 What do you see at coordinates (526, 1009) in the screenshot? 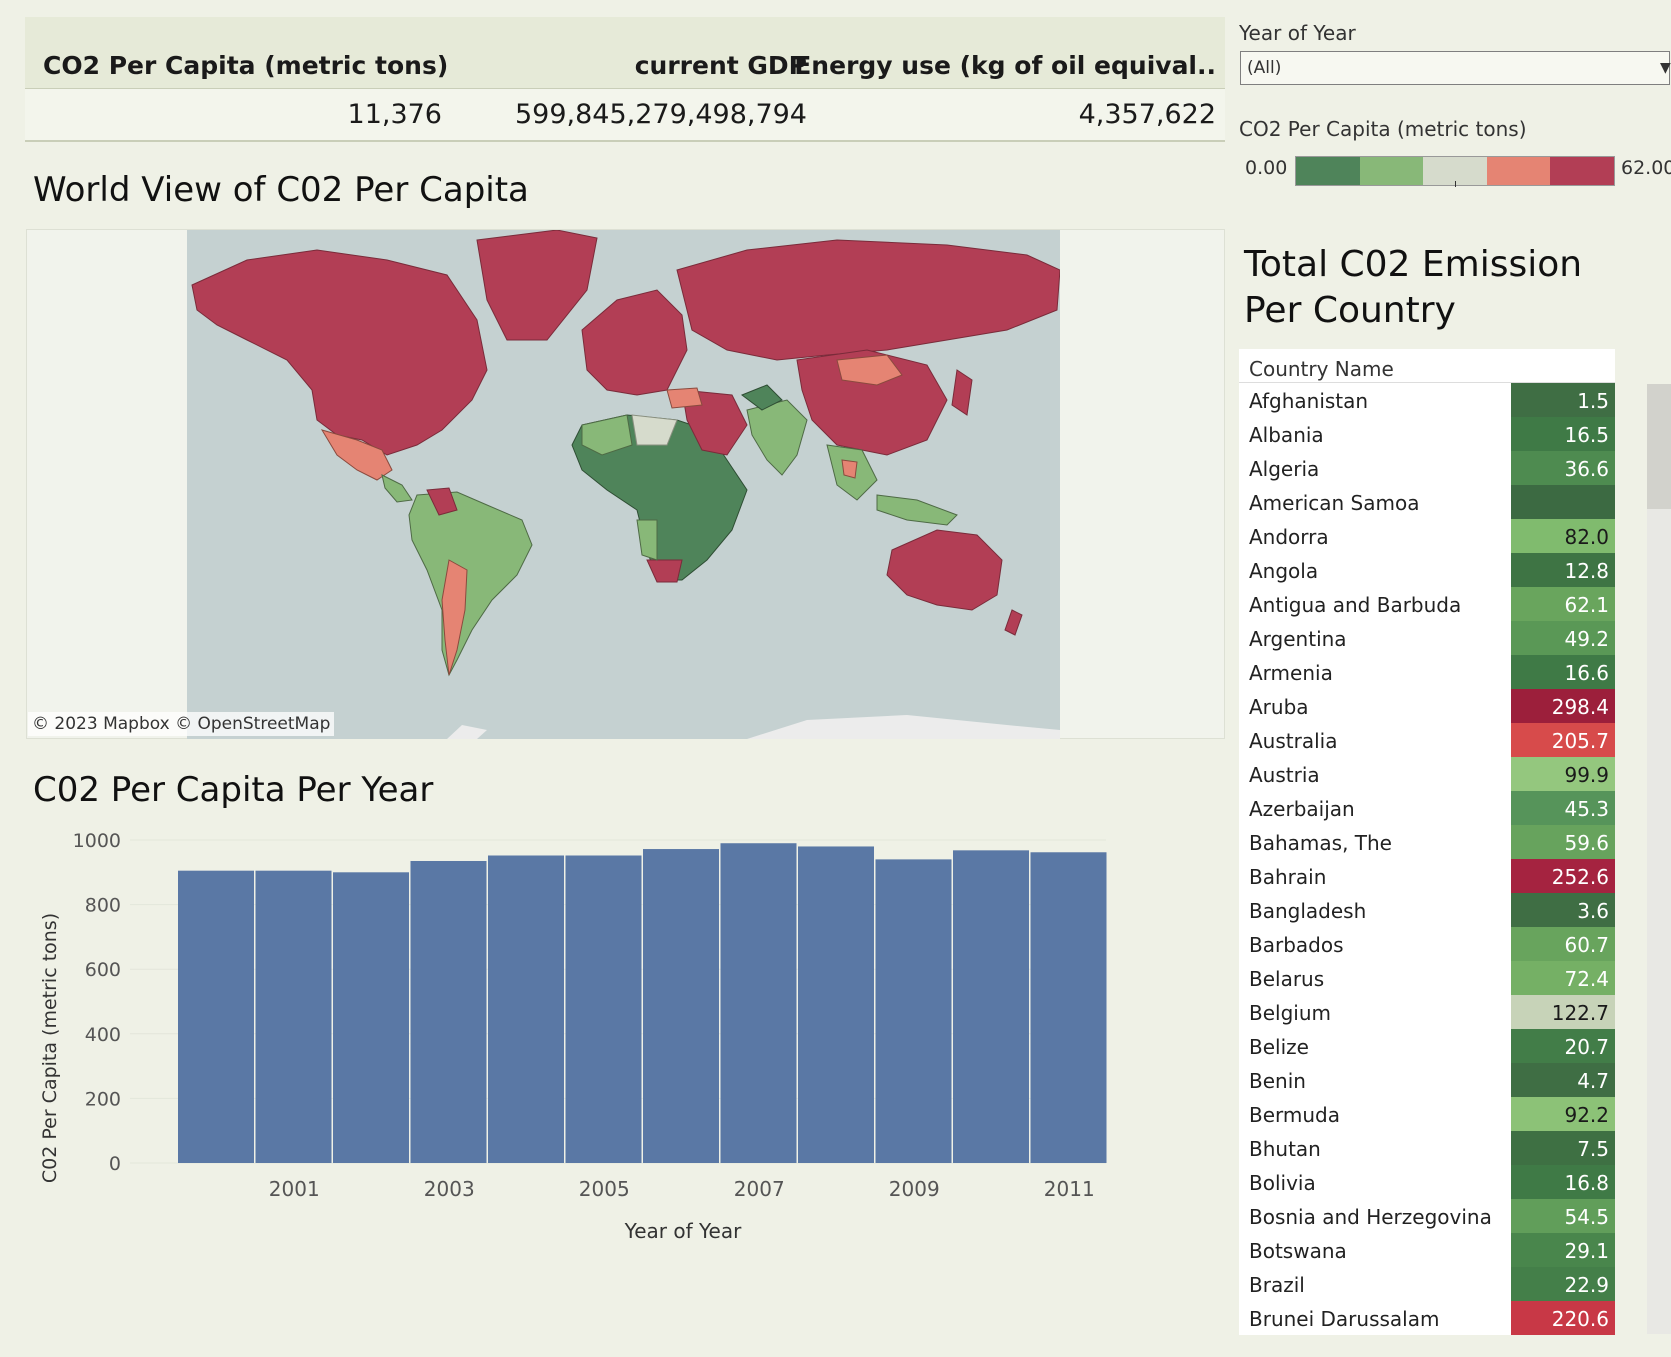
I see `bar-year-2004` at bounding box center [526, 1009].